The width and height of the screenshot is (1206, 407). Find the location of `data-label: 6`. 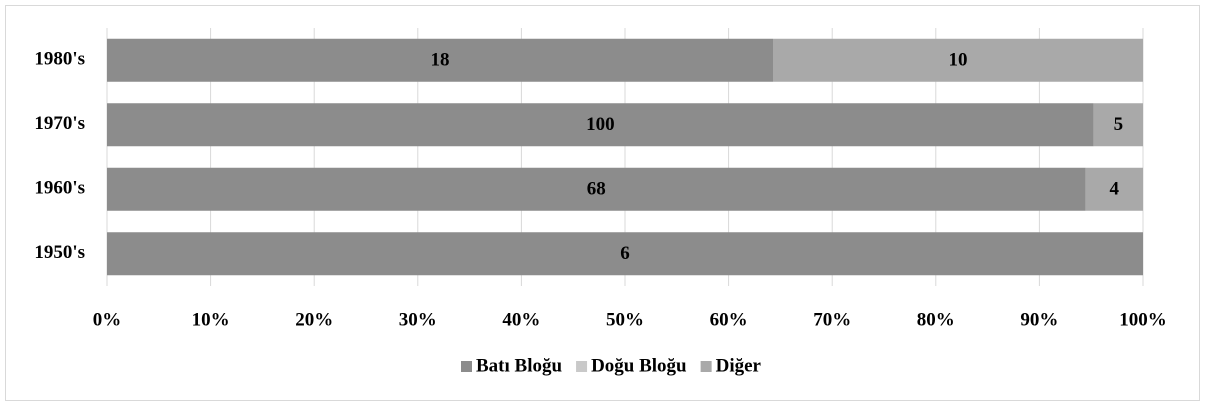

data-label: 6 is located at coordinates (625, 253).